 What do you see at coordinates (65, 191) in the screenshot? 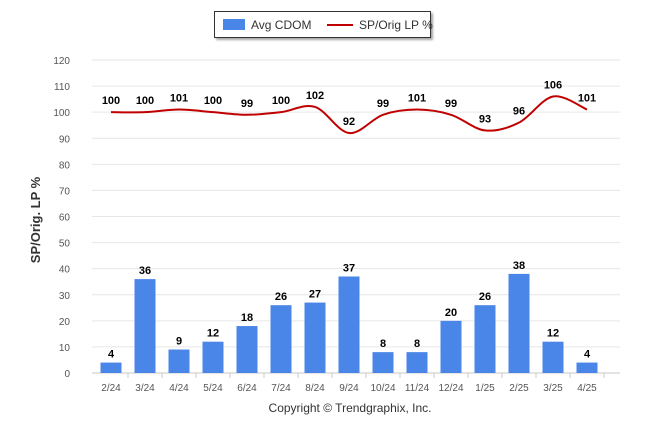
I see `y-tick-label: 70` at bounding box center [65, 191].